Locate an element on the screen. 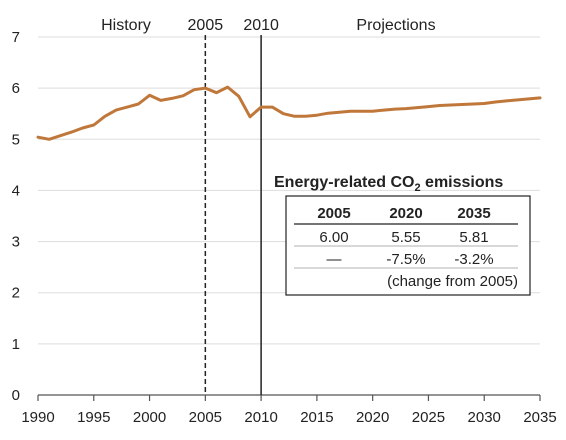  x-tick-label-2005: 2005 is located at coordinates (205, 417).